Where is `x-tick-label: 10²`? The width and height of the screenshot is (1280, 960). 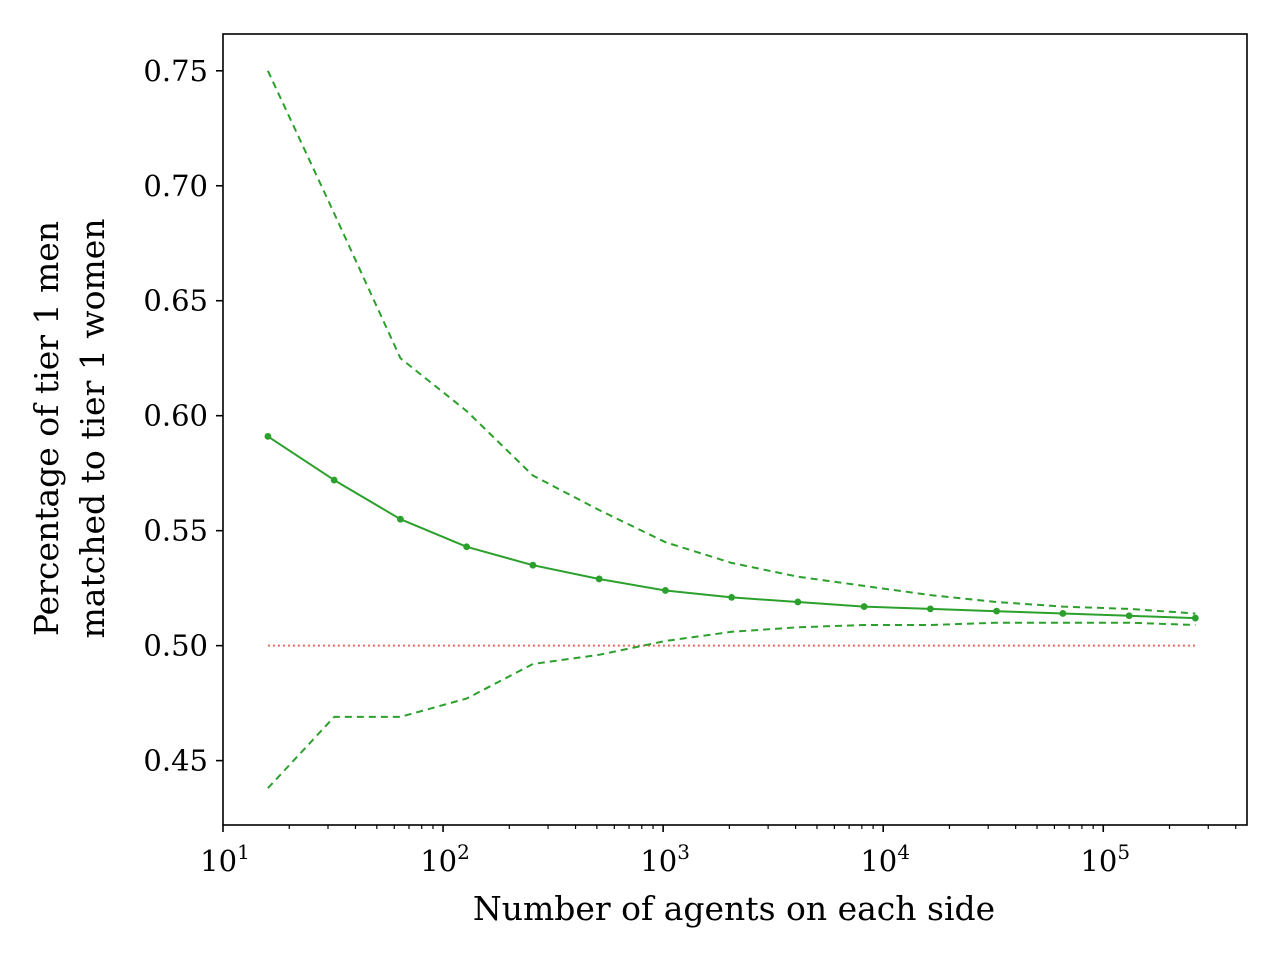 x-tick-label: 10² is located at coordinates (445, 859).